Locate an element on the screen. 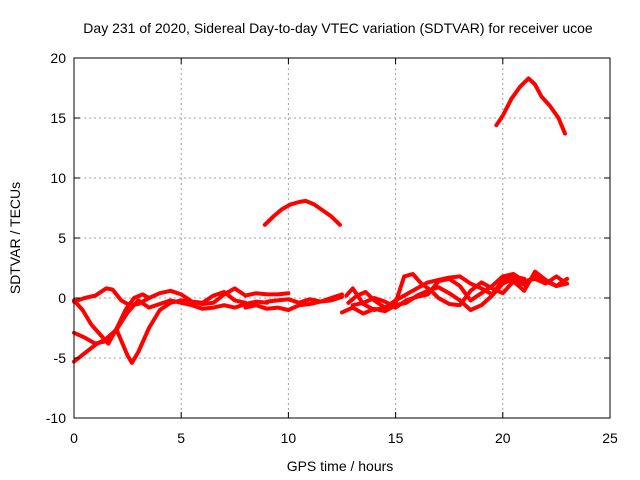  y-tick-label: -10 is located at coordinates (56, 418).